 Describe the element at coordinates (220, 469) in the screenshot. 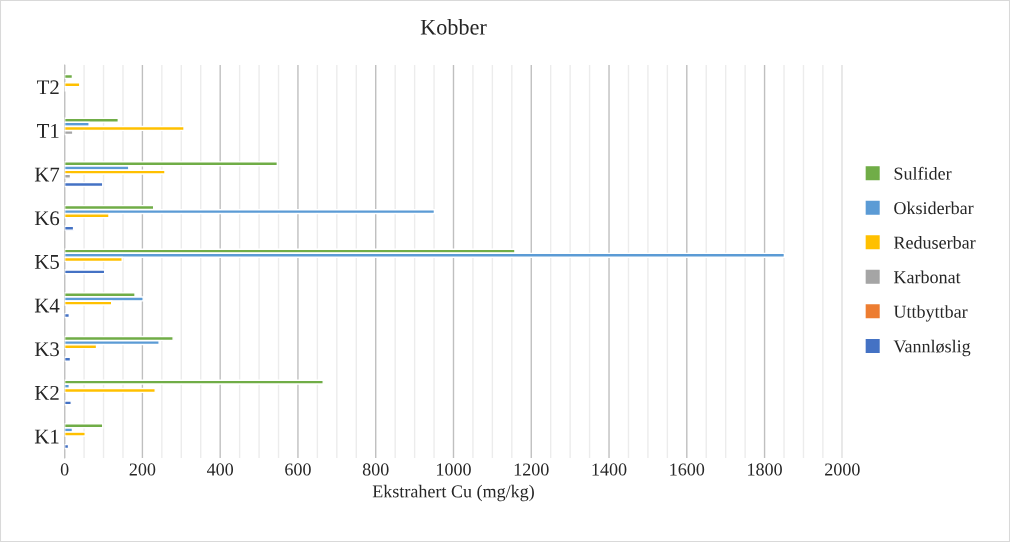

I see `x-tick-label: 400` at that location.